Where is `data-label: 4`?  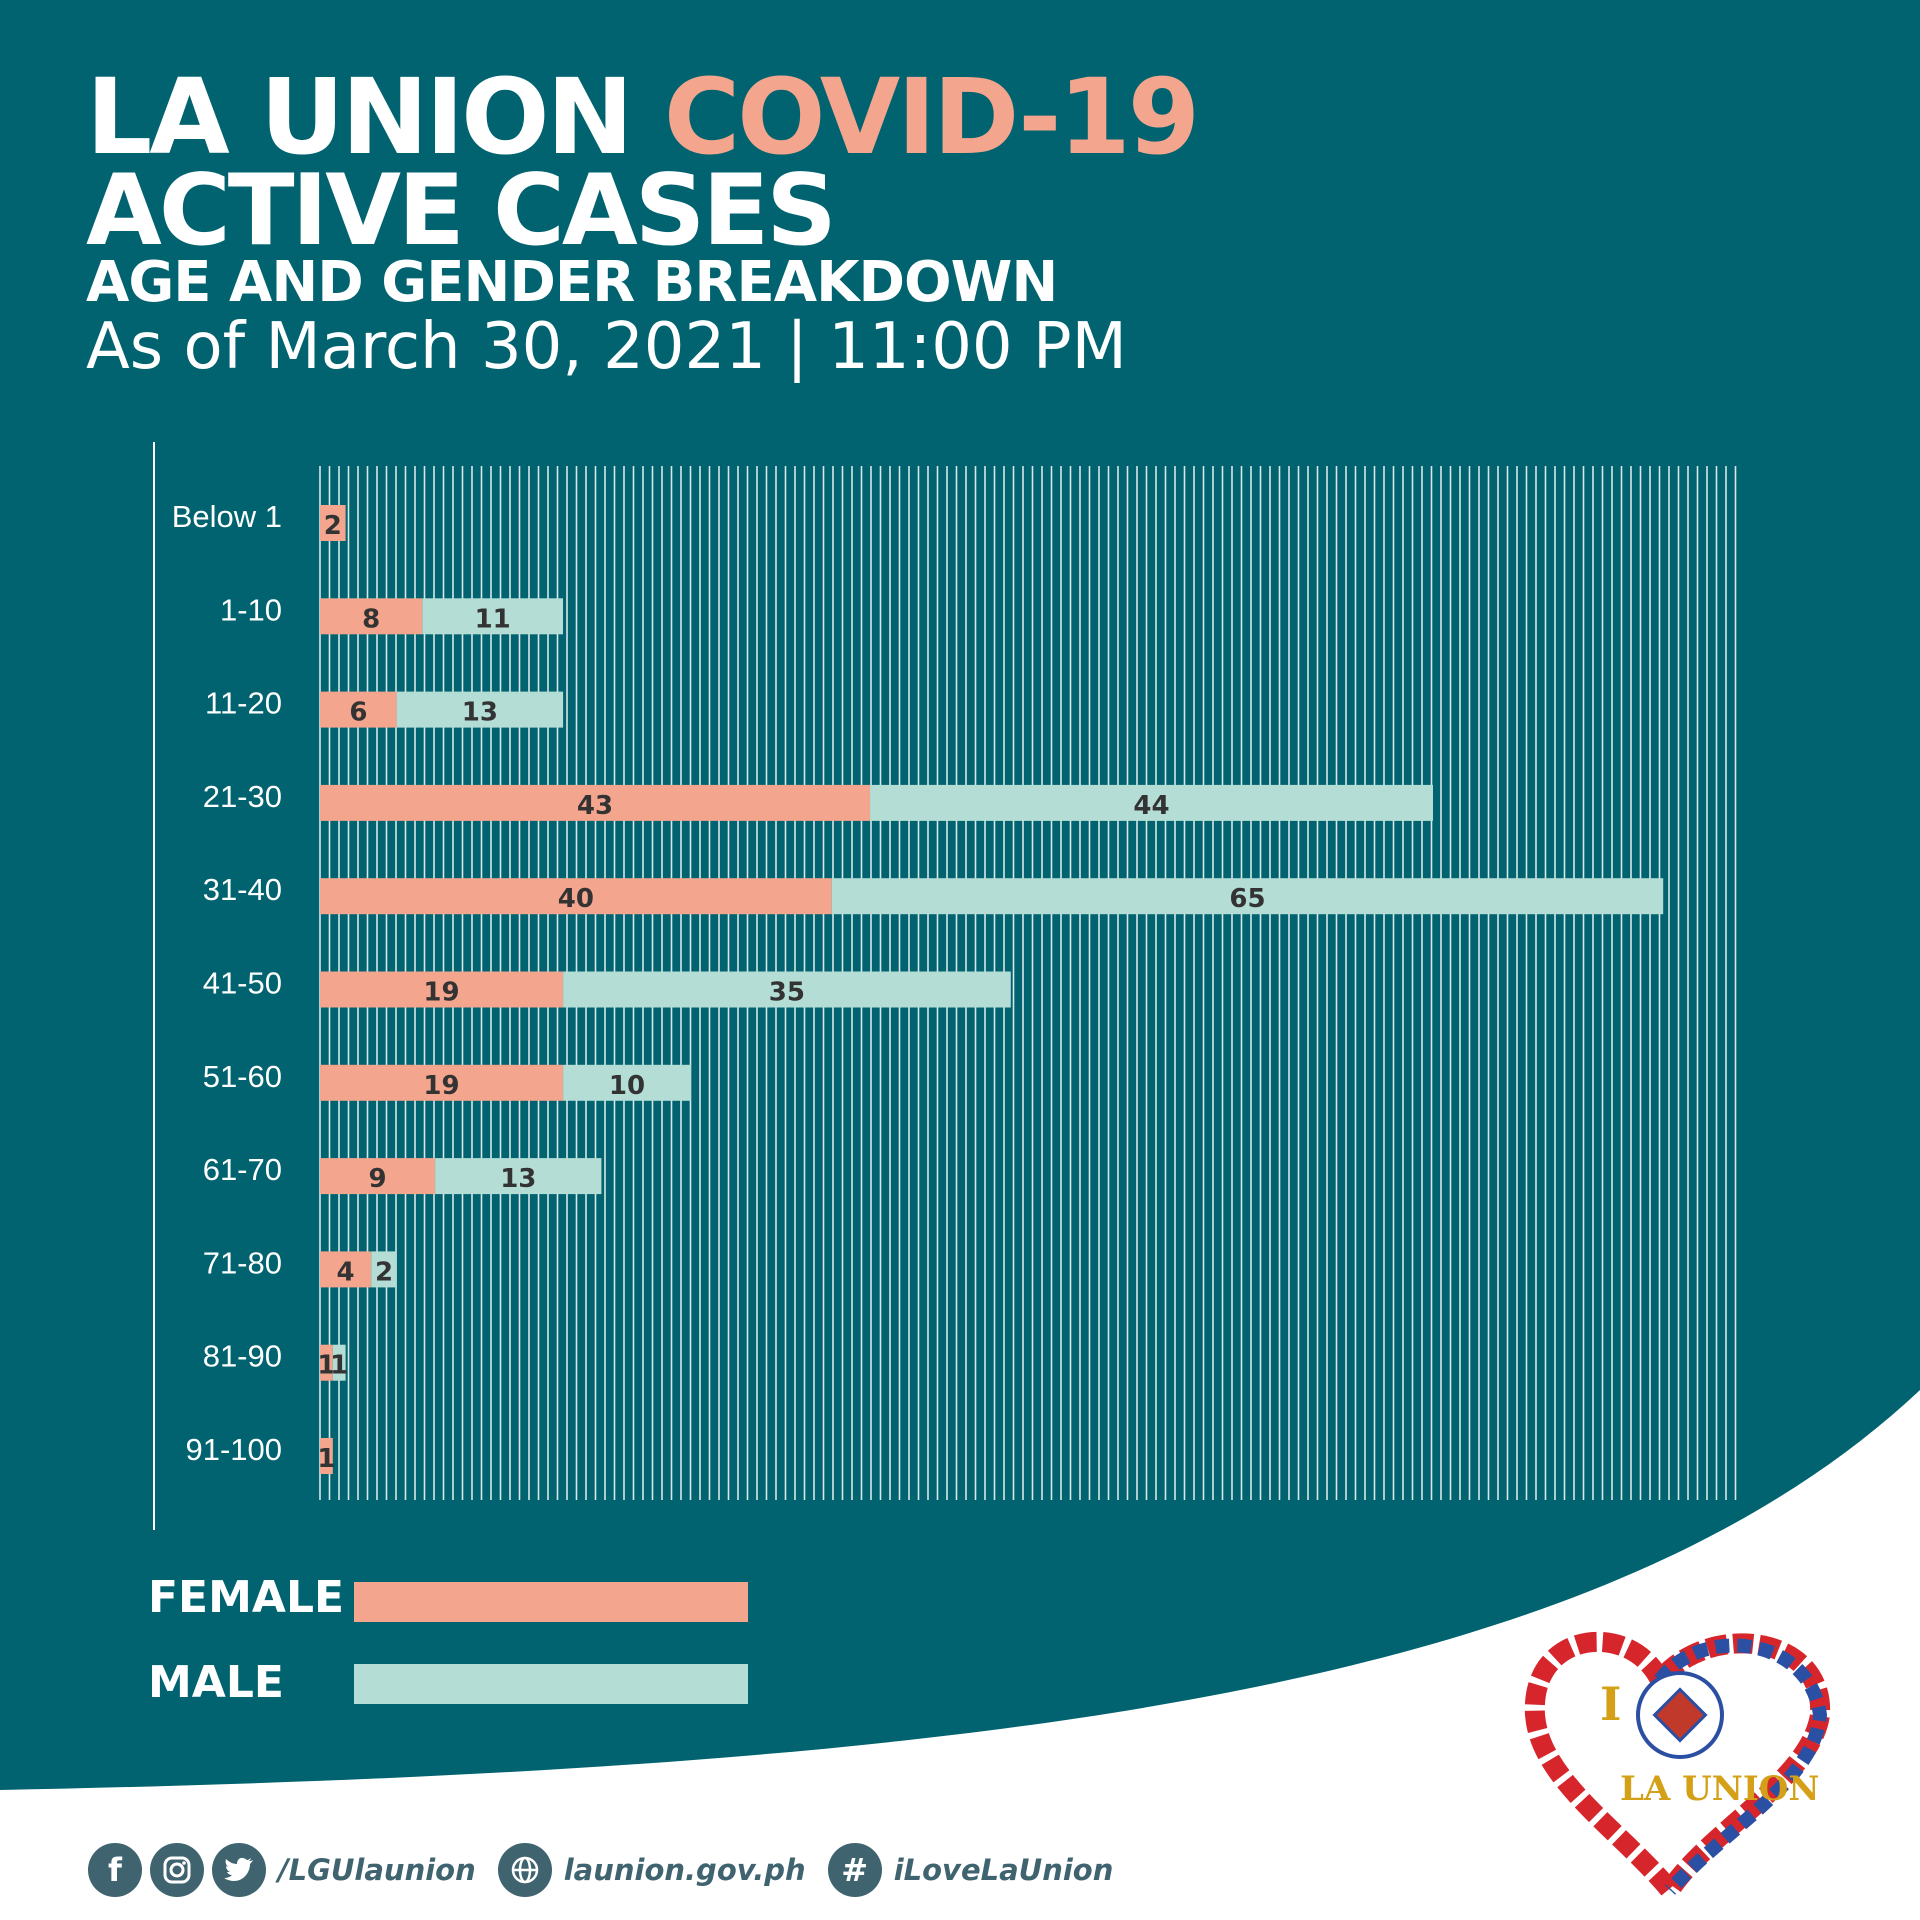
data-label: 4 is located at coordinates (346, 1272).